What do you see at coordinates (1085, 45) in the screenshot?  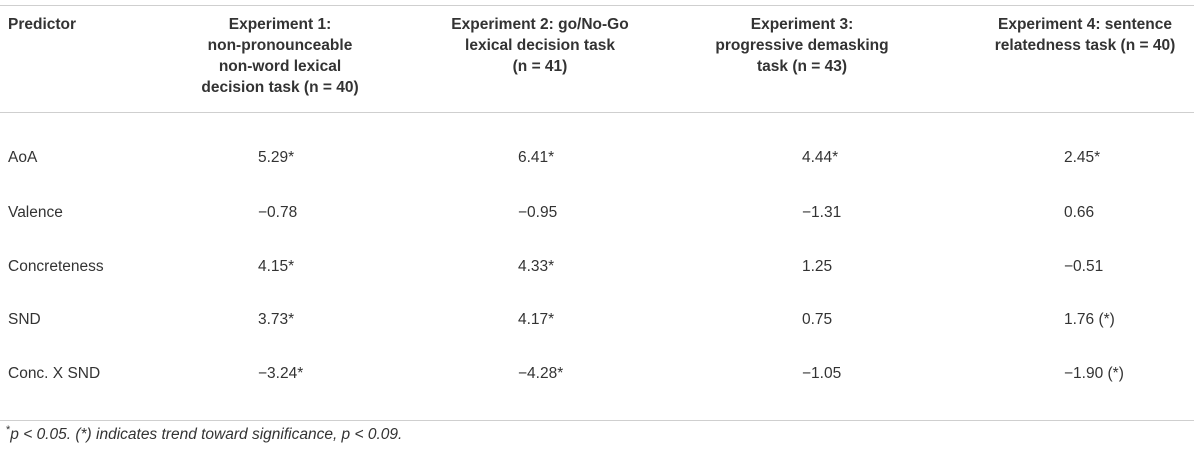 I see `header-exp4-line: relatedness task (n = 40)` at bounding box center [1085, 45].